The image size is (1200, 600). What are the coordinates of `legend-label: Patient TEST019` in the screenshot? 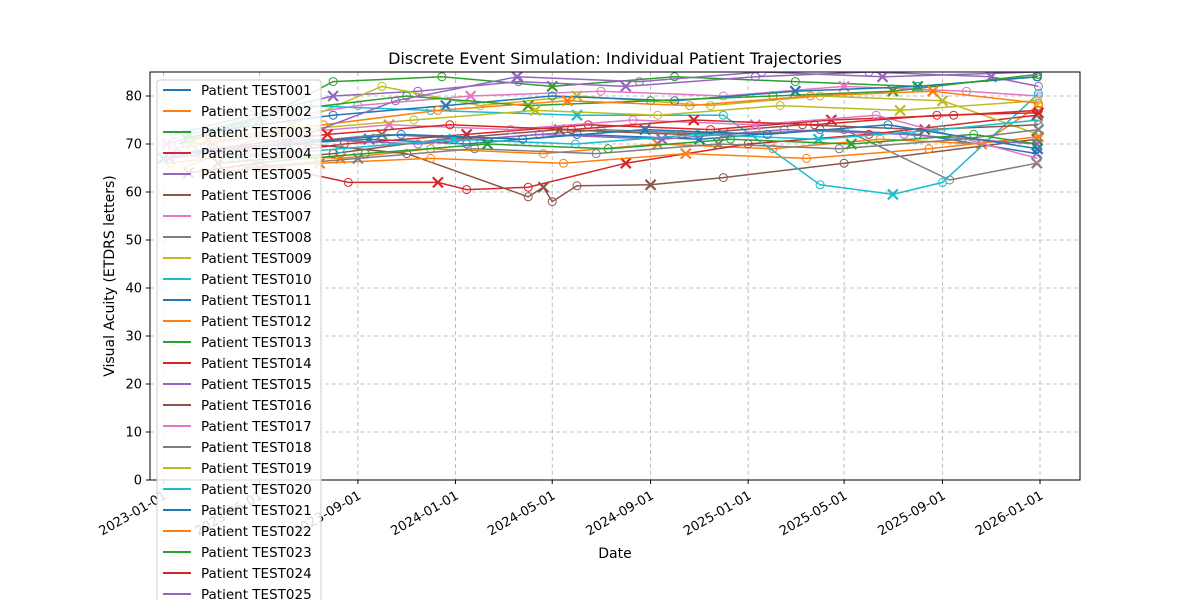 It's located at (256, 469).